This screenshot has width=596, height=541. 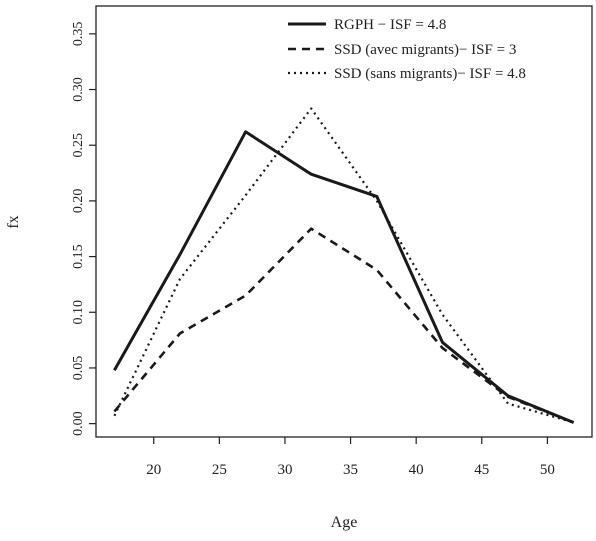 I want to click on y-tick-label: 0.15, so click(x=78, y=256).